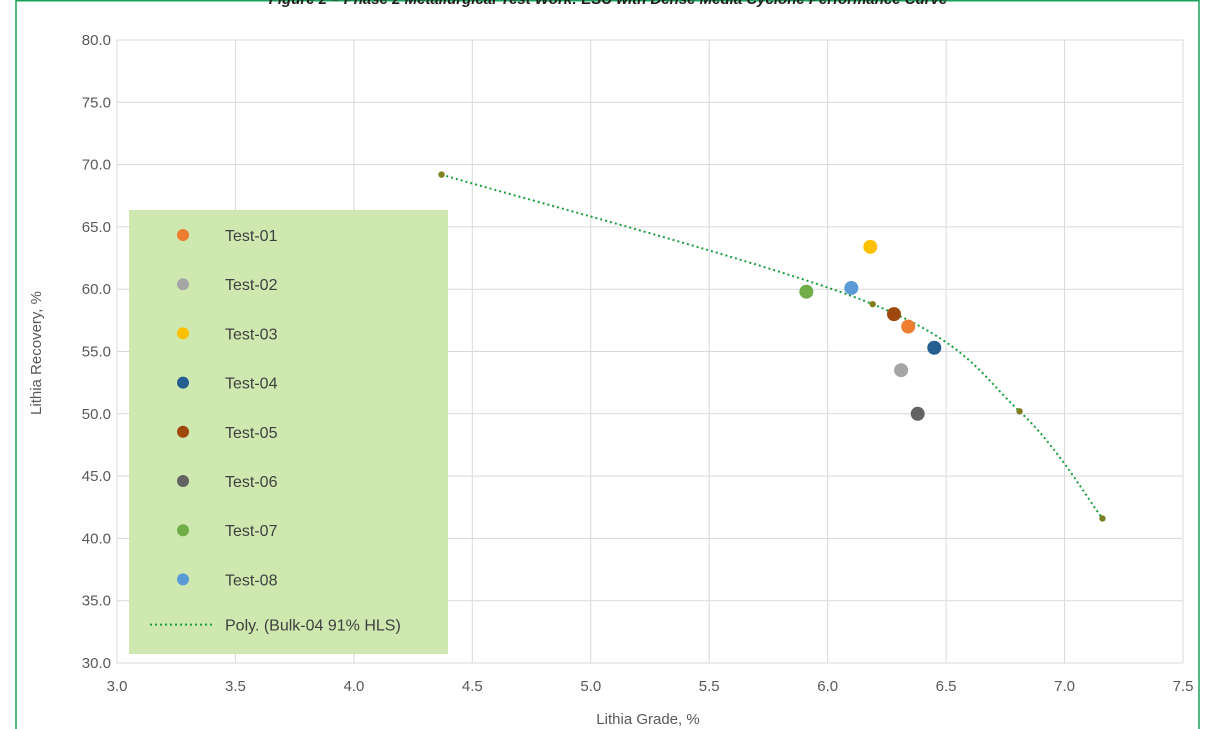 This screenshot has width=1215, height=729. I want to click on x-tick-label: 4.5, so click(472, 686).